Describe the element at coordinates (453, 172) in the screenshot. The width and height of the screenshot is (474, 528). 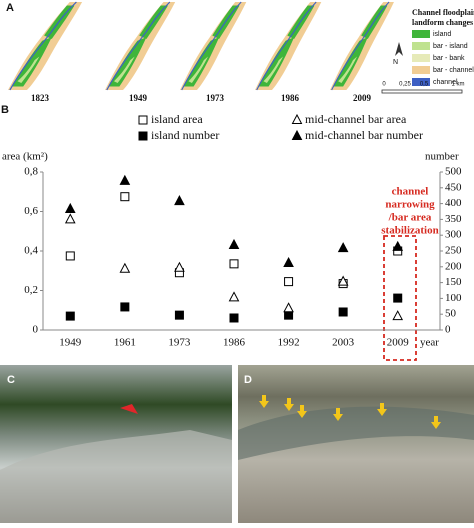
I see `y2-tick-label: 500` at that location.